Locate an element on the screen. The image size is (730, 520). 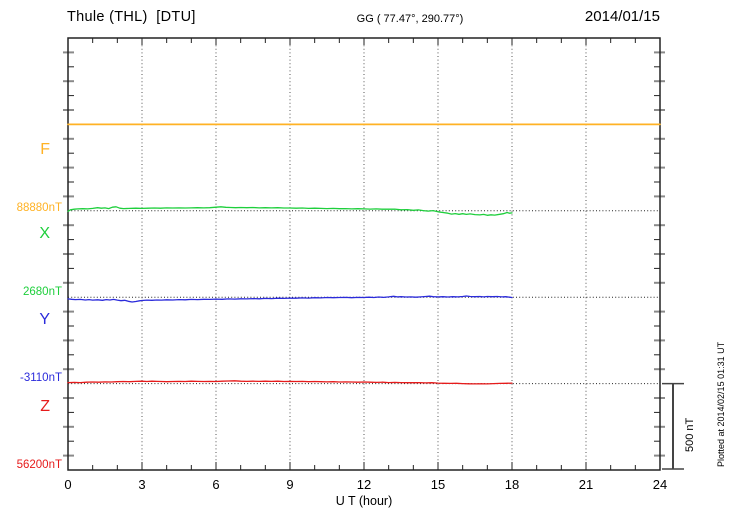
x-tick-9: 9 is located at coordinates (290, 484).